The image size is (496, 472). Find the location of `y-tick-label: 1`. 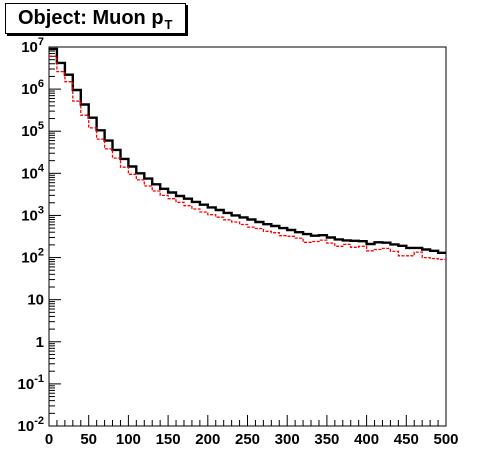

y-tick-label: 1 is located at coordinates (40, 342).